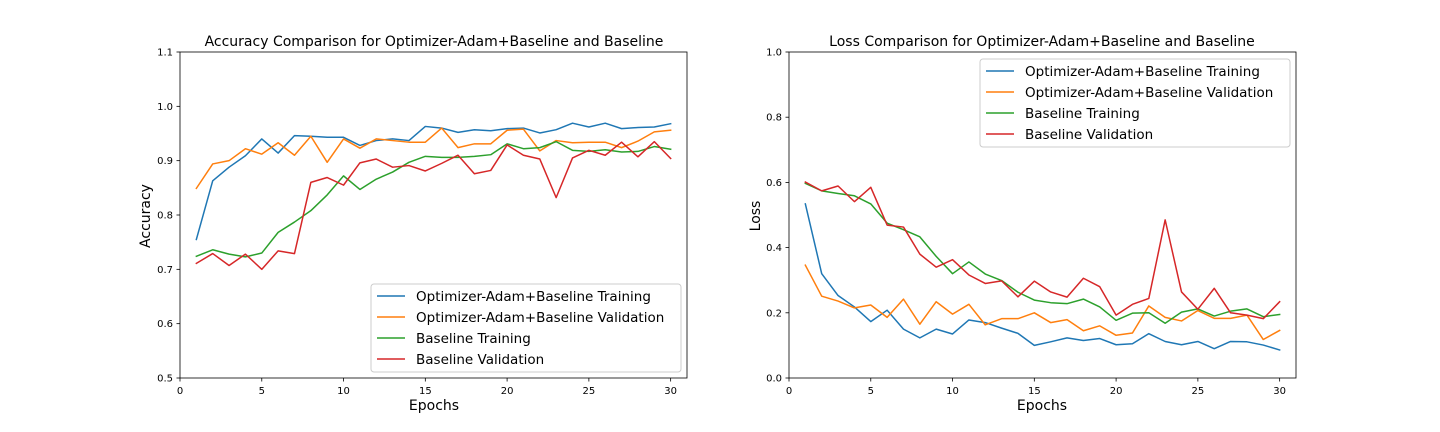 This screenshot has height=432, width=1440. I want to click on loss-legend-label-1: Optimizer-Adam+Baseline Training, so click(1142, 72).